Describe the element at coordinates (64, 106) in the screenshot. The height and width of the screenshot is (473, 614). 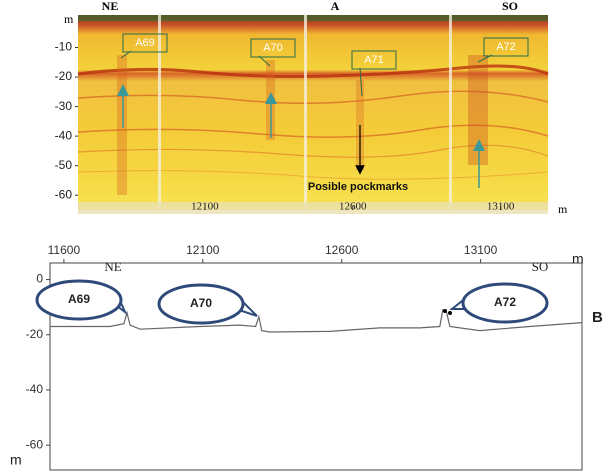
I see `y-tick-label: -30` at that location.